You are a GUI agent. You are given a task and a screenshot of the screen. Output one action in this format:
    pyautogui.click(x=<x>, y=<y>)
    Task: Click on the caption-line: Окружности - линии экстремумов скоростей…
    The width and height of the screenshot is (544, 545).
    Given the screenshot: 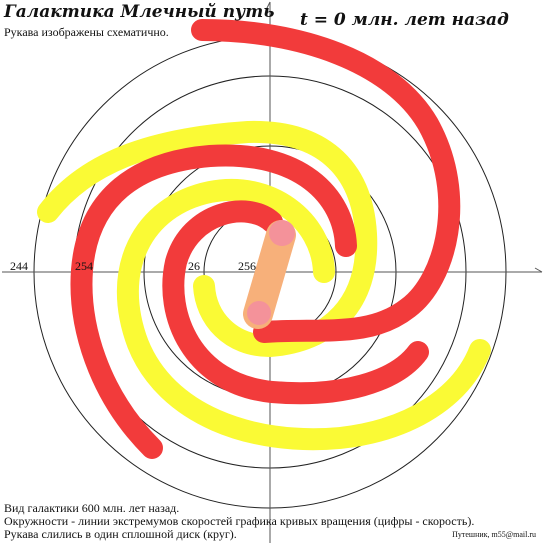 What is the action you would take?
    pyautogui.click(x=239, y=521)
    